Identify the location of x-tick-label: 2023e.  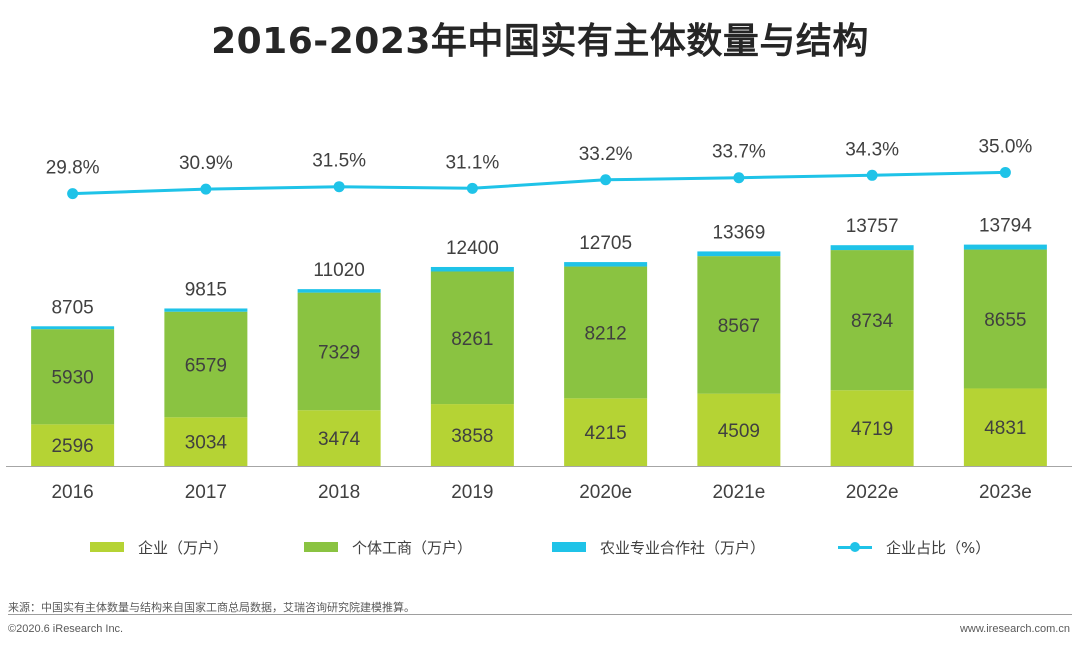
(1005, 492).